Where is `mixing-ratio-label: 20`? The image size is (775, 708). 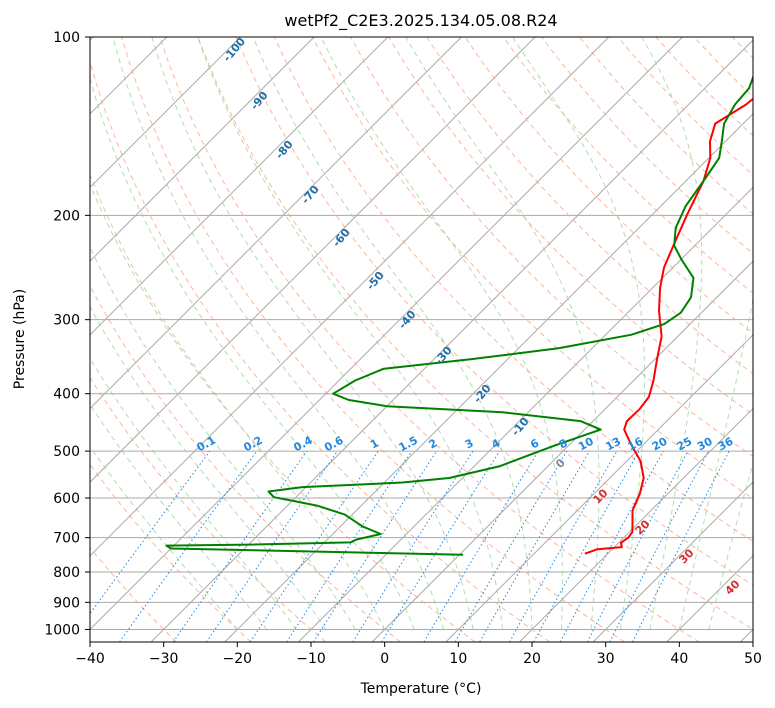
mixing-ratio-label: 20 is located at coordinates (660, 444).